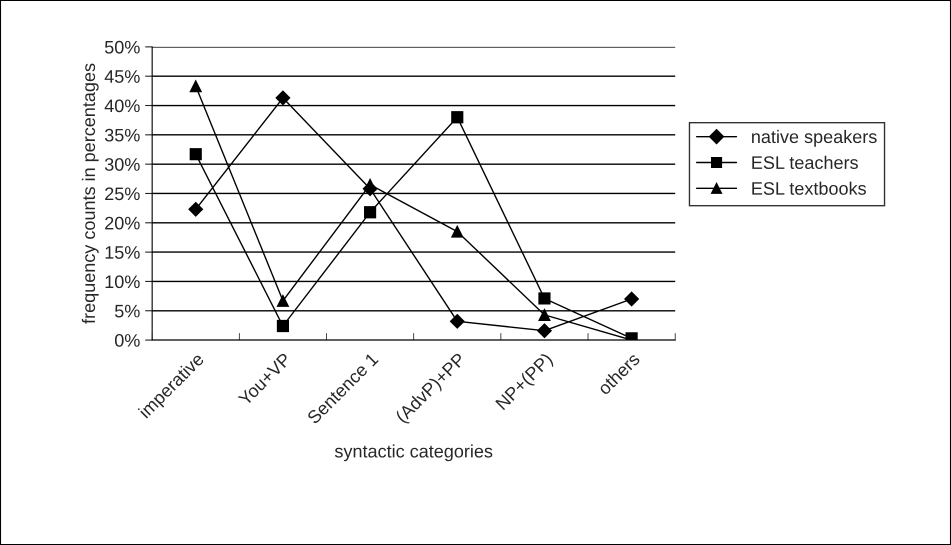  Describe the element at coordinates (122, 223) in the screenshot. I see `y-tick-label: 20%` at that location.